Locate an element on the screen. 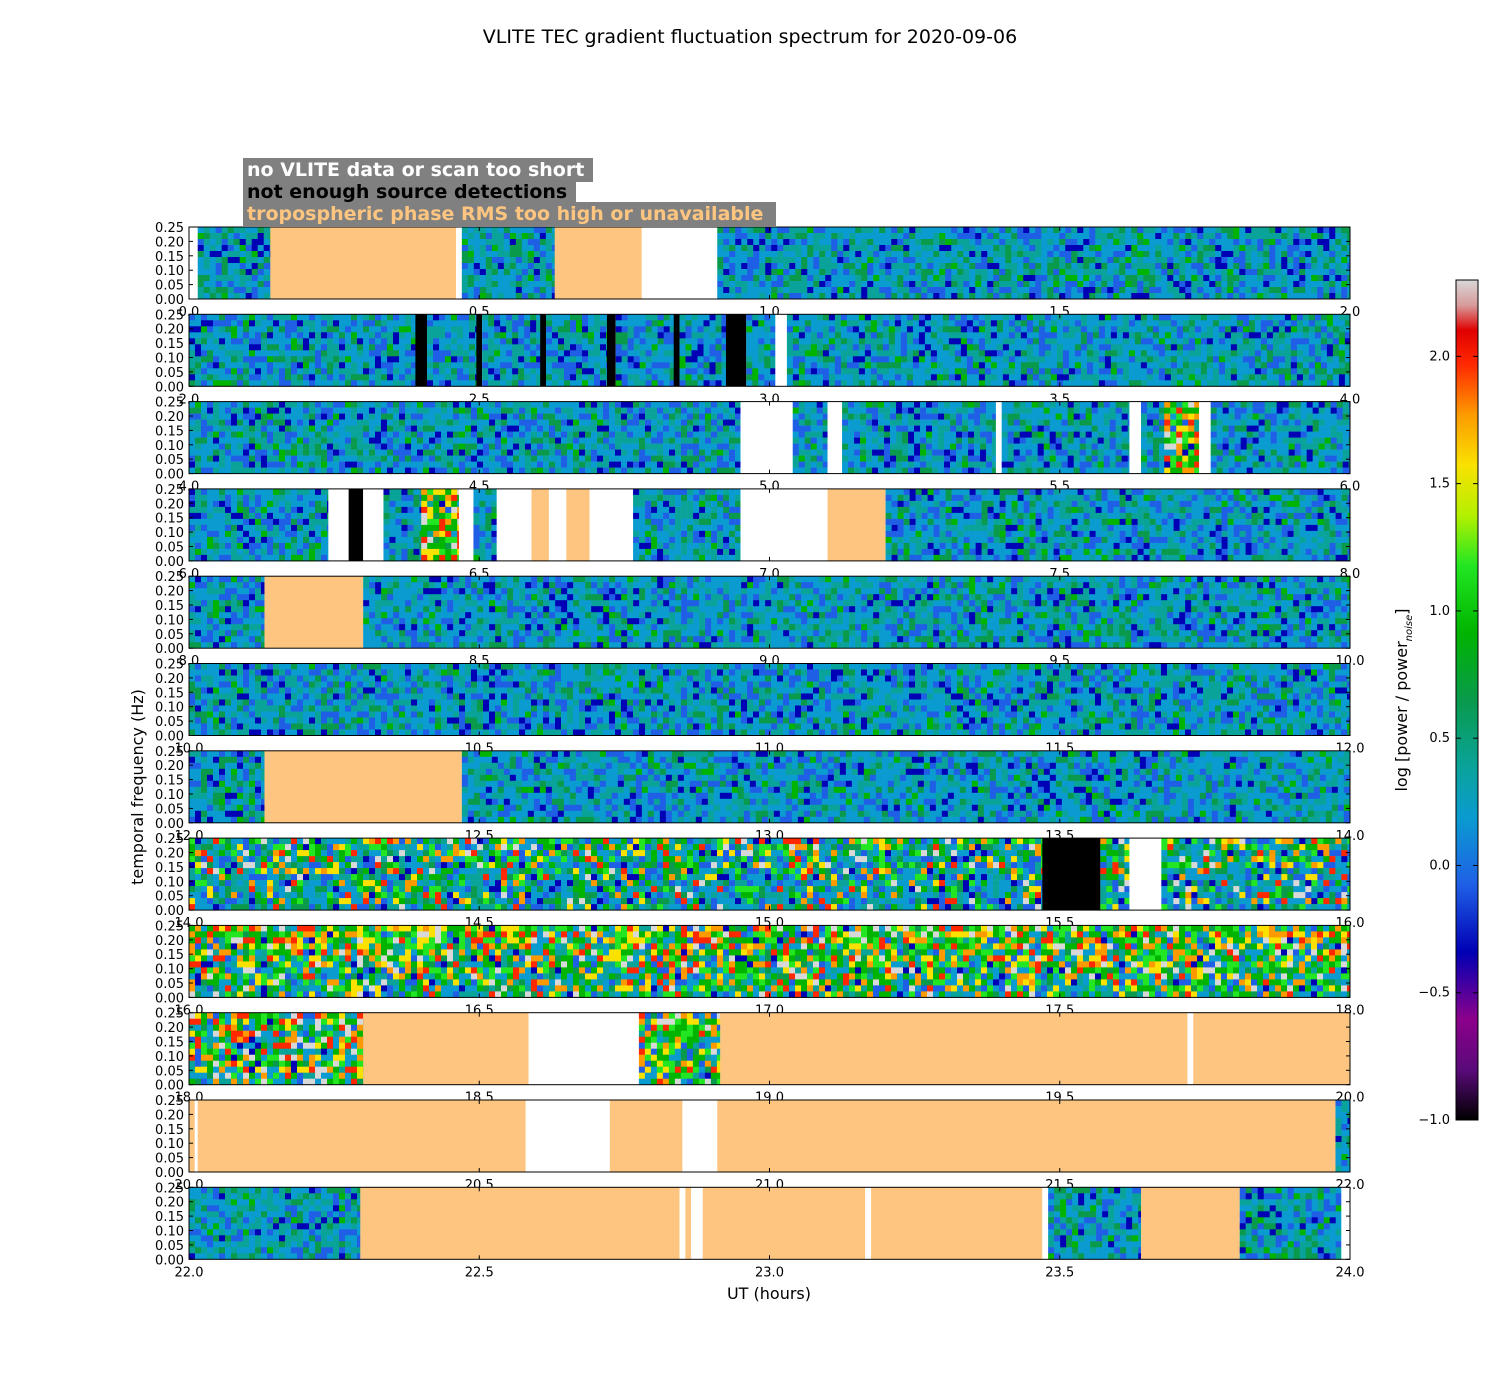 Image resolution: width=1500 pixels, height=1400 pixels. y-tick-label: 0.25 is located at coordinates (169, 228).